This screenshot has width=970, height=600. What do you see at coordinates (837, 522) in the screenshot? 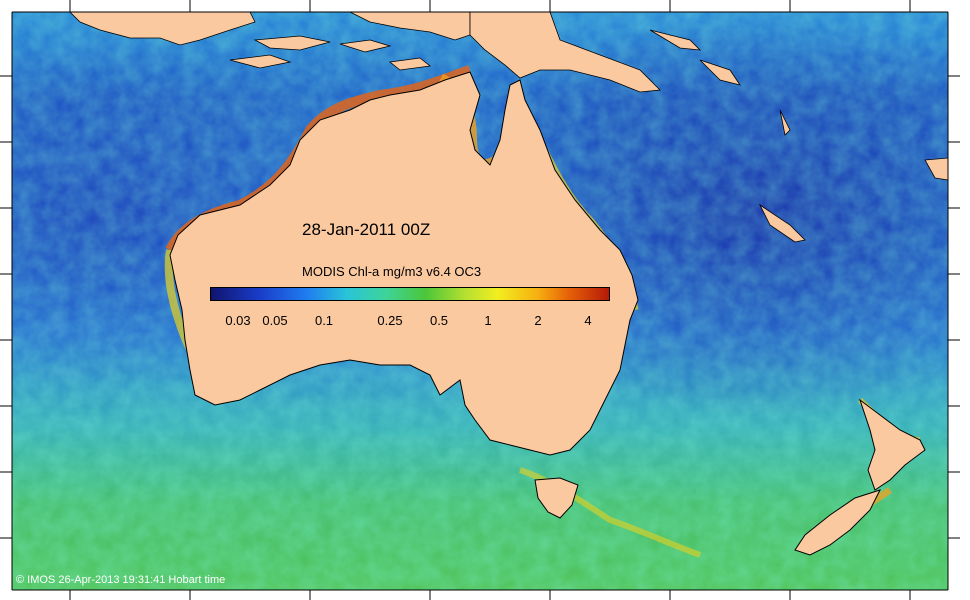
I see `new-zealand-south-island` at bounding box center [837, 522].